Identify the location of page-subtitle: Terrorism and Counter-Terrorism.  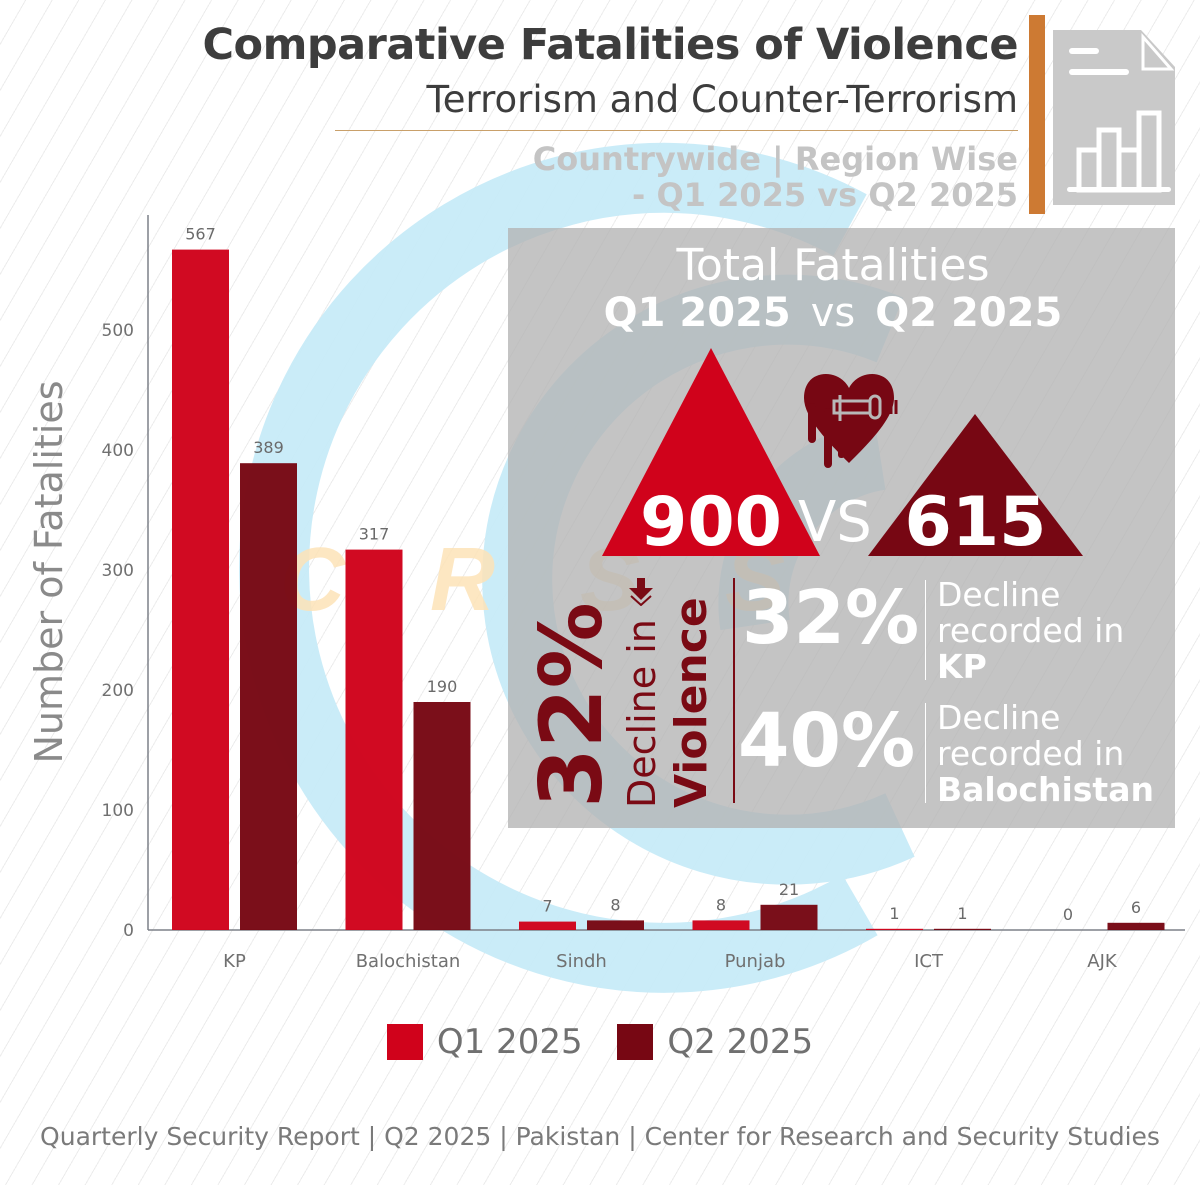
(722, 99).